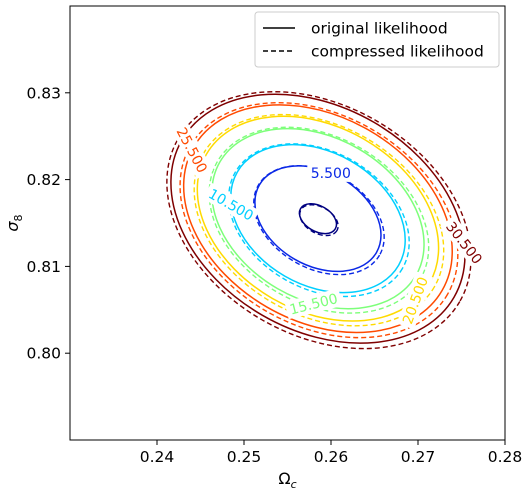 Image resolution: width=529 pixels, height=493 pixels. I want to click on x-tick-label: 0.24, so click(157, 457).